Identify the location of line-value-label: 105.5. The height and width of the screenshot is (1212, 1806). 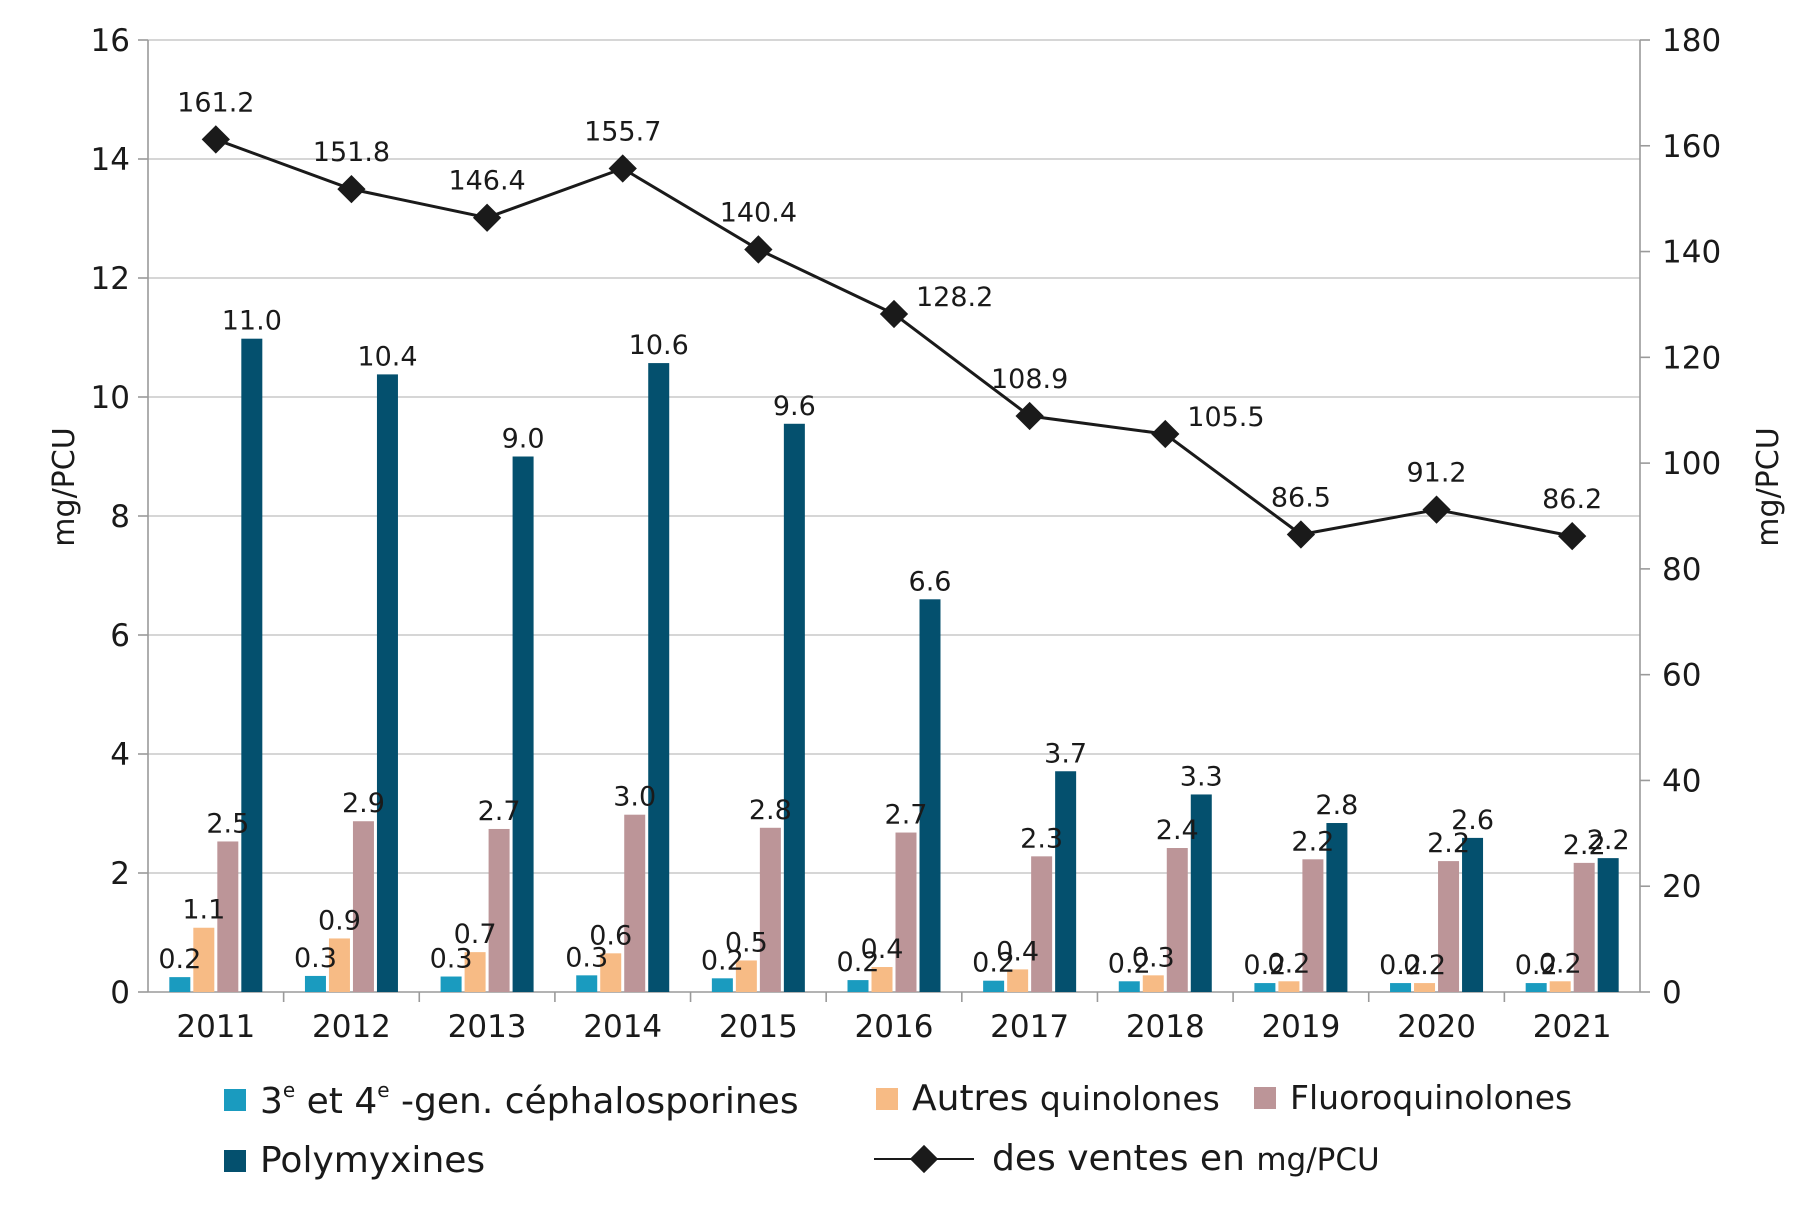
(1225, 417).